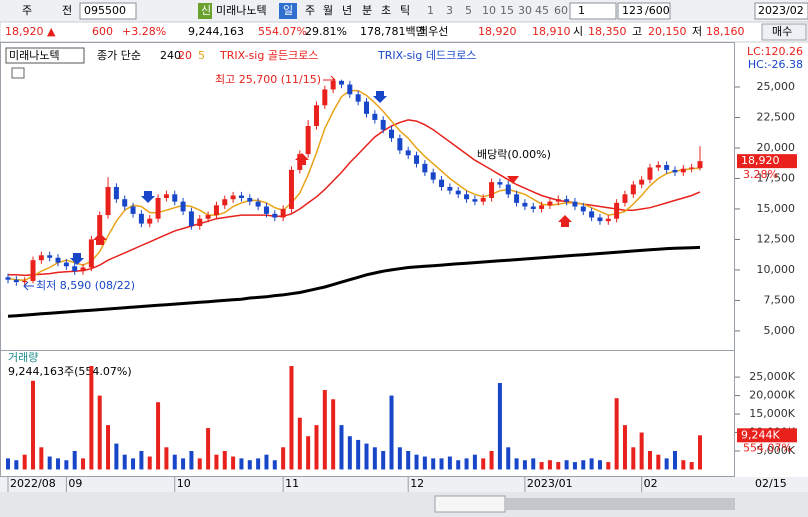  I want to click on x-tick-label: 2023/01, so click(550, 483).